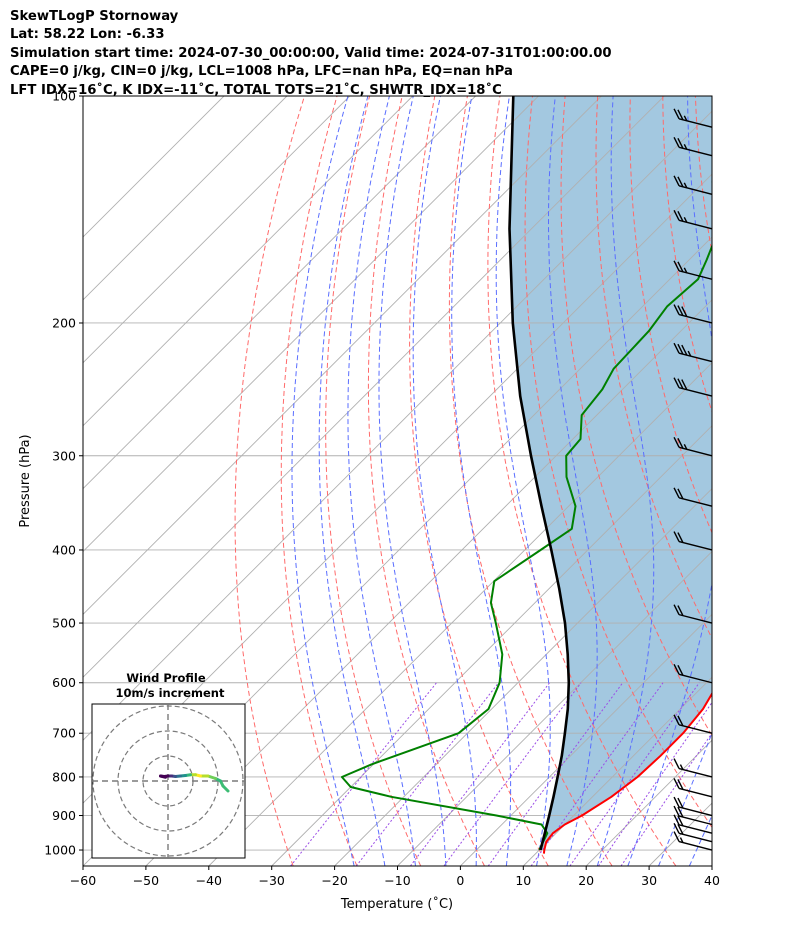 The image size is (794, 937). Describe the element at coordinates (146, 880) in the screenshot. I see `x-tick-label: −50` at that location.